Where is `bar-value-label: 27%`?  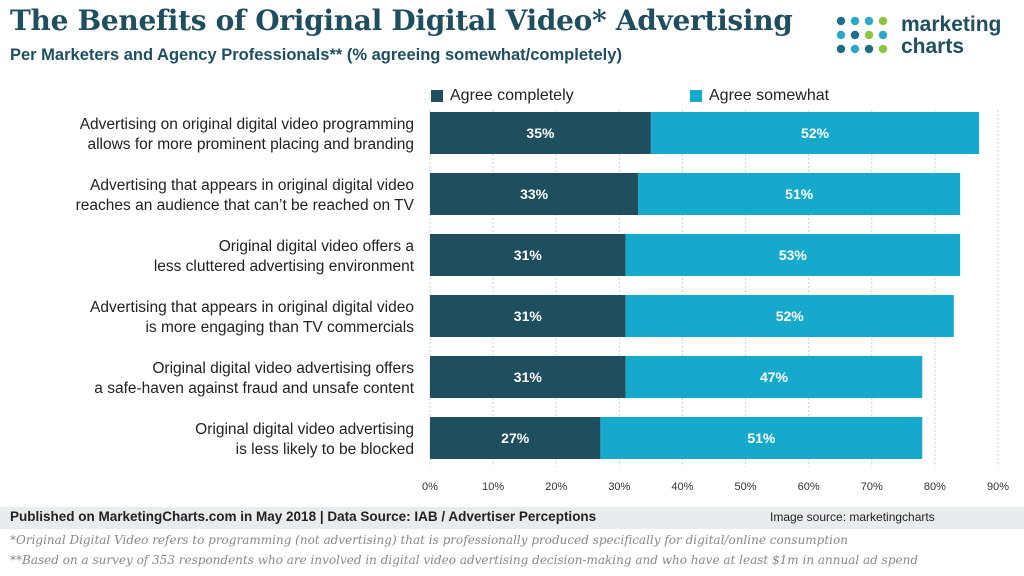 bar-value-label: 27% is located at coordinates (515, 438).